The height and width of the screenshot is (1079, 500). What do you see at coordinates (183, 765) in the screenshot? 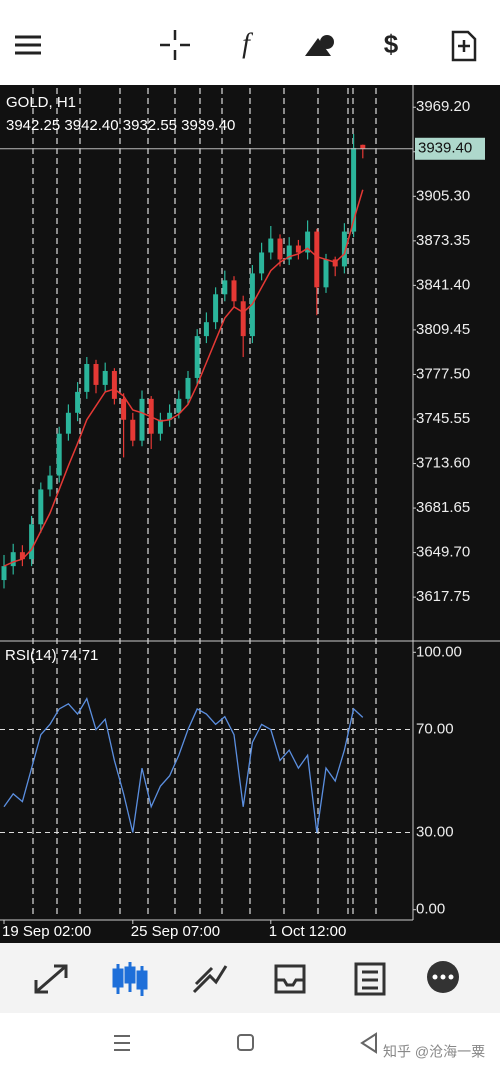
I see `rsi-line` at bounding box center [183, 765].